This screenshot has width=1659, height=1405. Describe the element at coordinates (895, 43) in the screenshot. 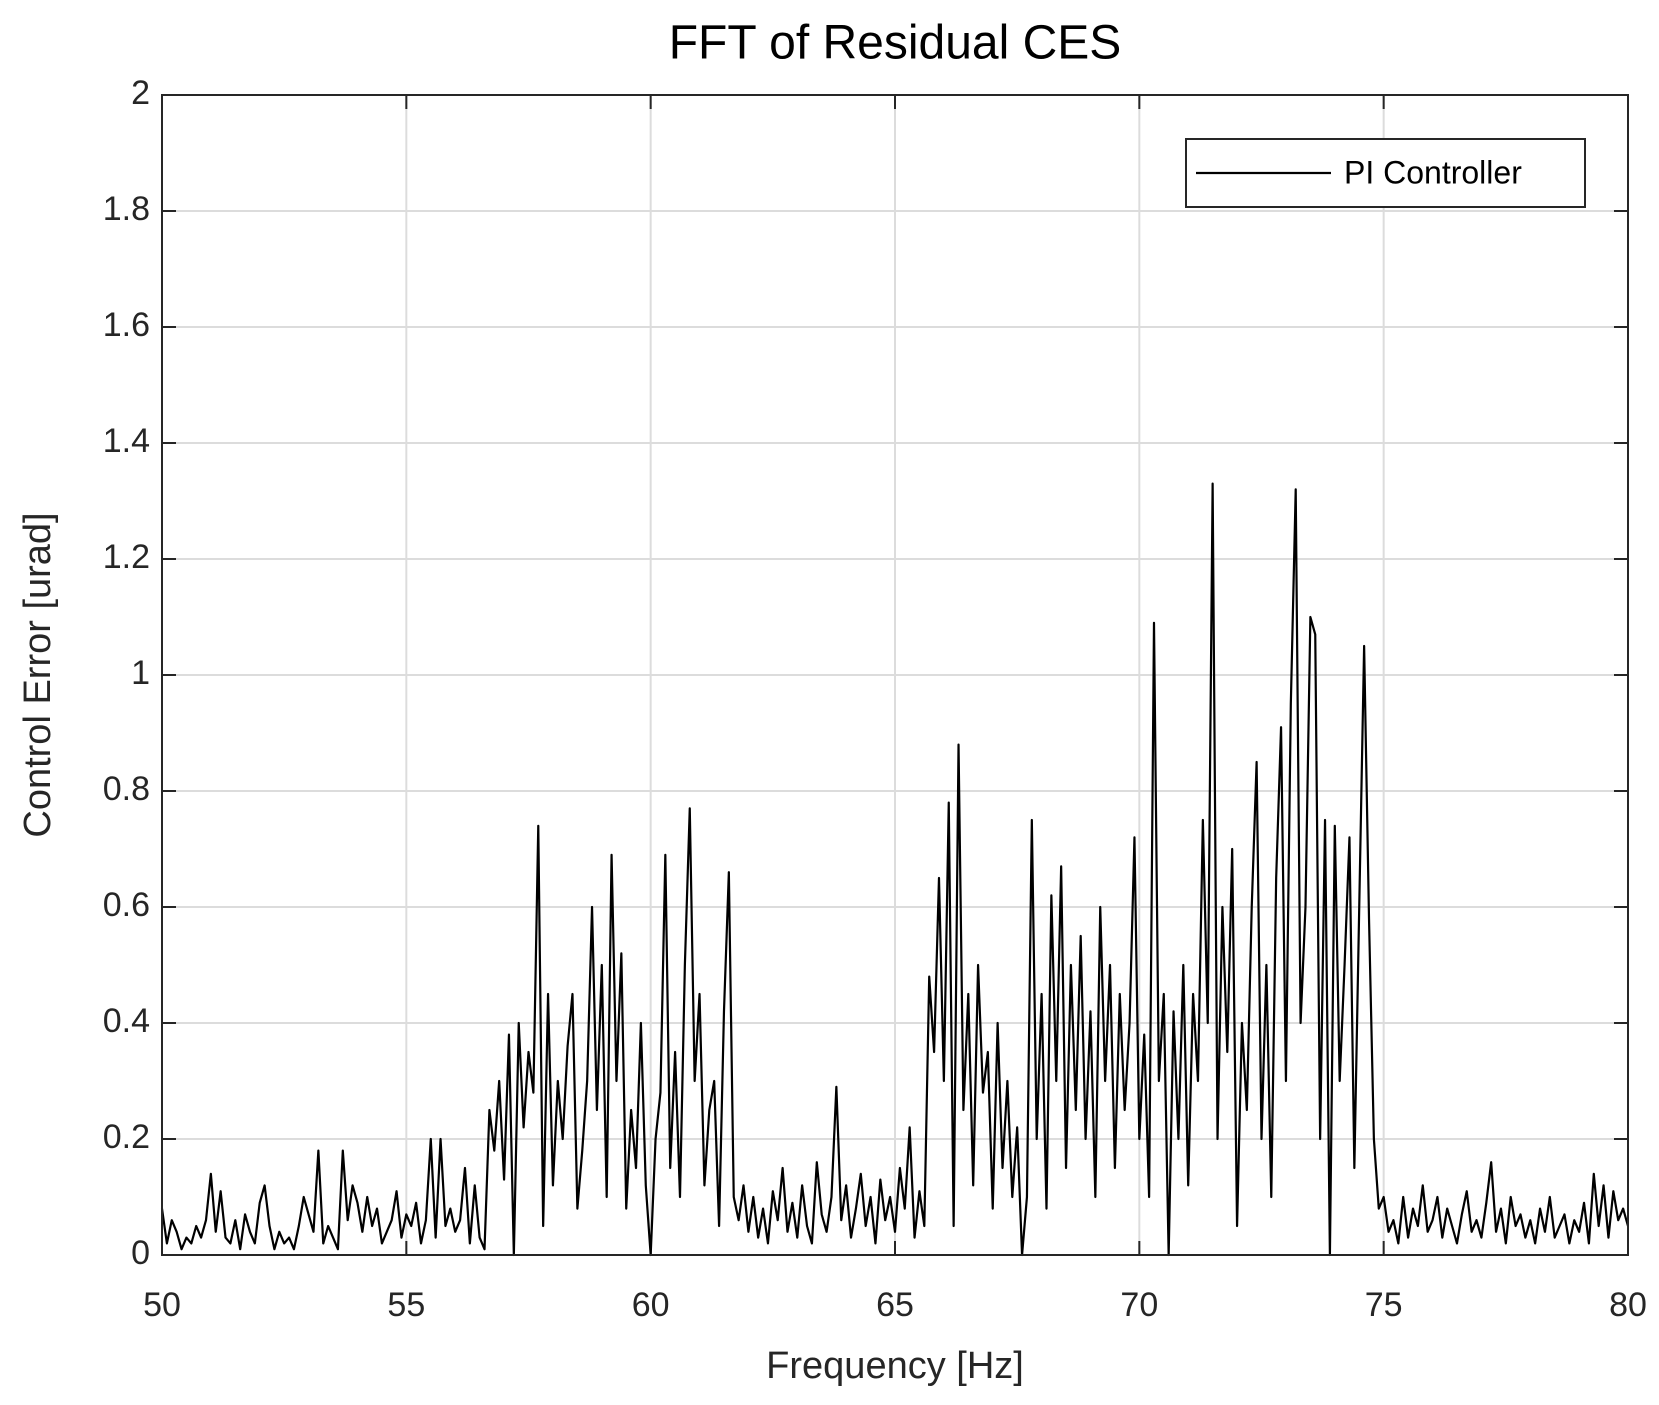

I see `chart-title: FFT of Residual CES` at that location.